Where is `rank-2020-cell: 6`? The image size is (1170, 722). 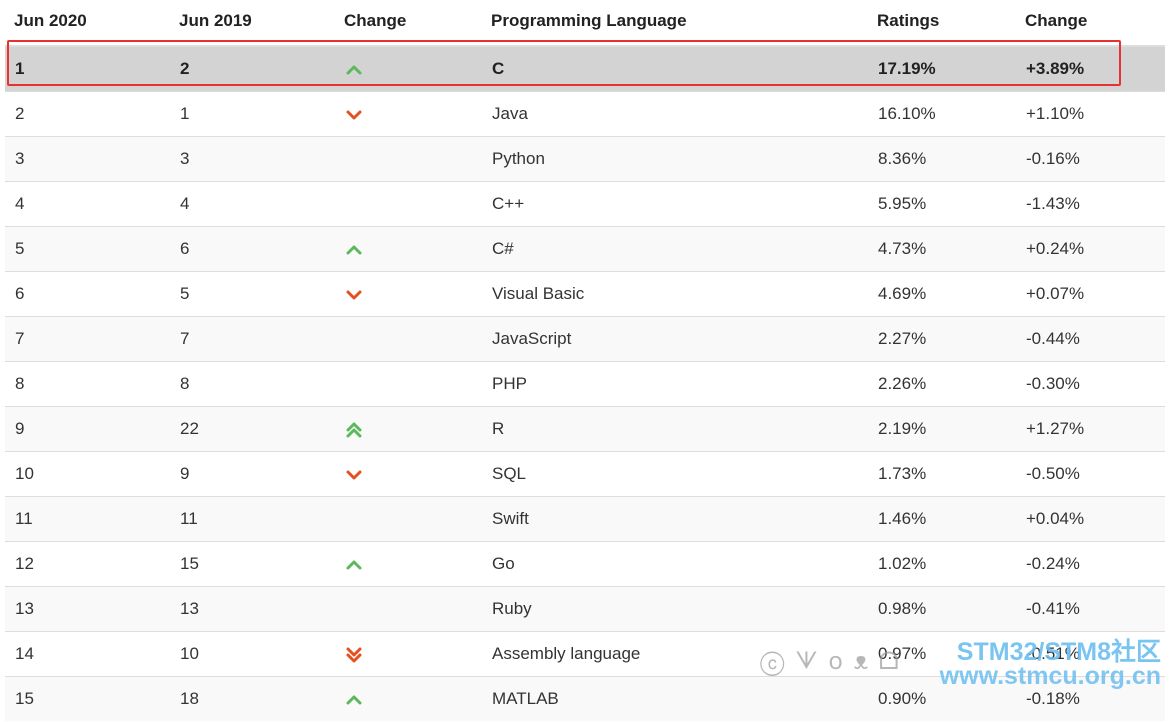 rank-2020-cell: 6 is located at coordinates (87, 294).